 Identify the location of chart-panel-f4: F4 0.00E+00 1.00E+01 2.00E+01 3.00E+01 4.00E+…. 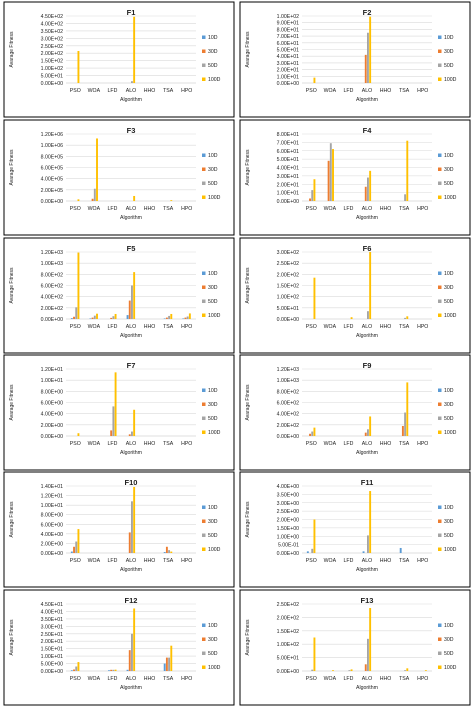
(355, 177).